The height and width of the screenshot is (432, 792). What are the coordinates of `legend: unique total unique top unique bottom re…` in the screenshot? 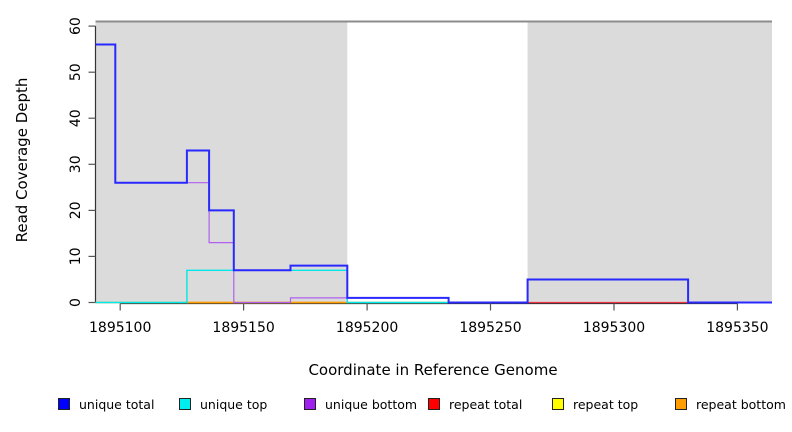 It's located at (396, 409).